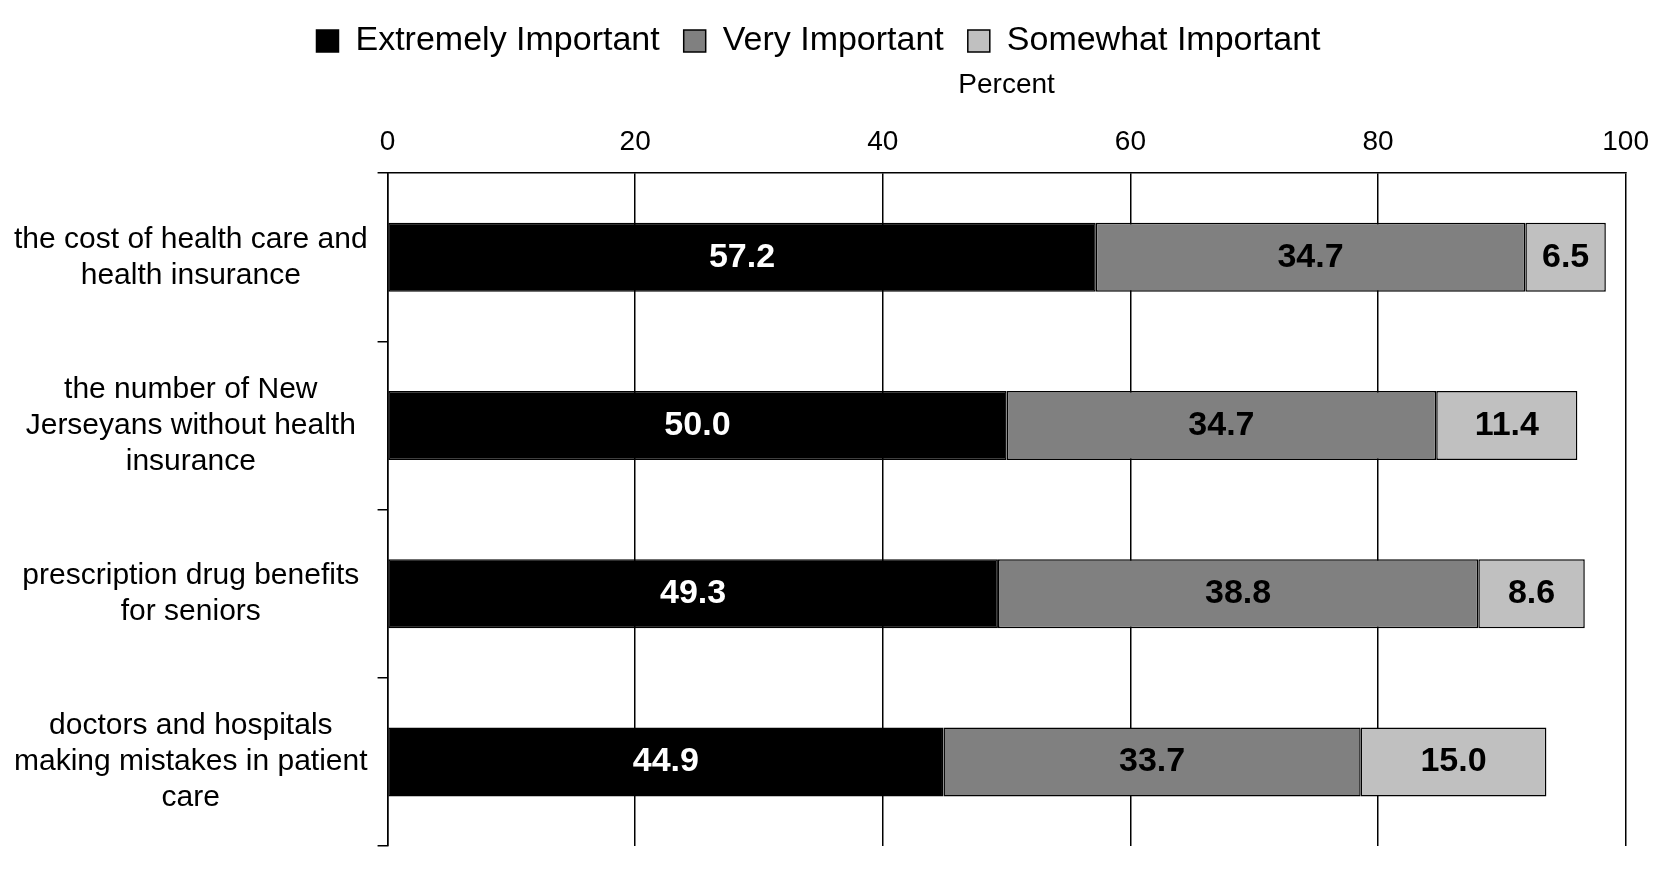  Describe the element at coordinates (1238, 591) in the screenshot. I see `data-label: 38.8` at that location.